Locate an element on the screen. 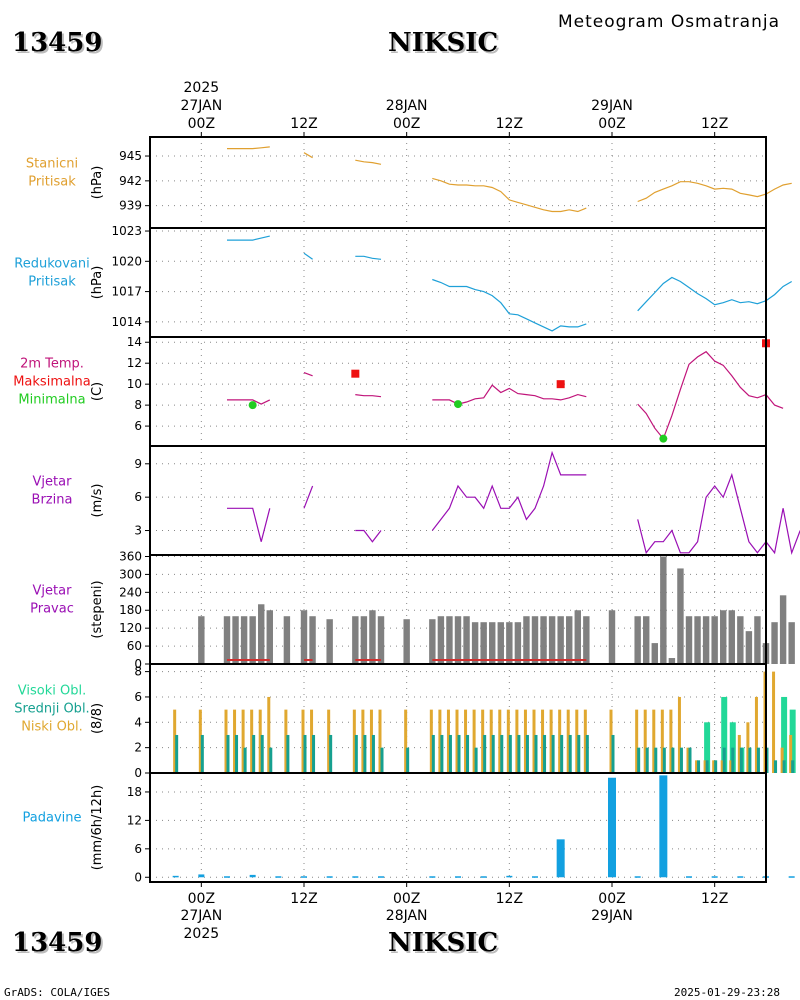 The image size is (800, 1000). x-tick-label-top: 12Z is located at coordinates (303, 124).